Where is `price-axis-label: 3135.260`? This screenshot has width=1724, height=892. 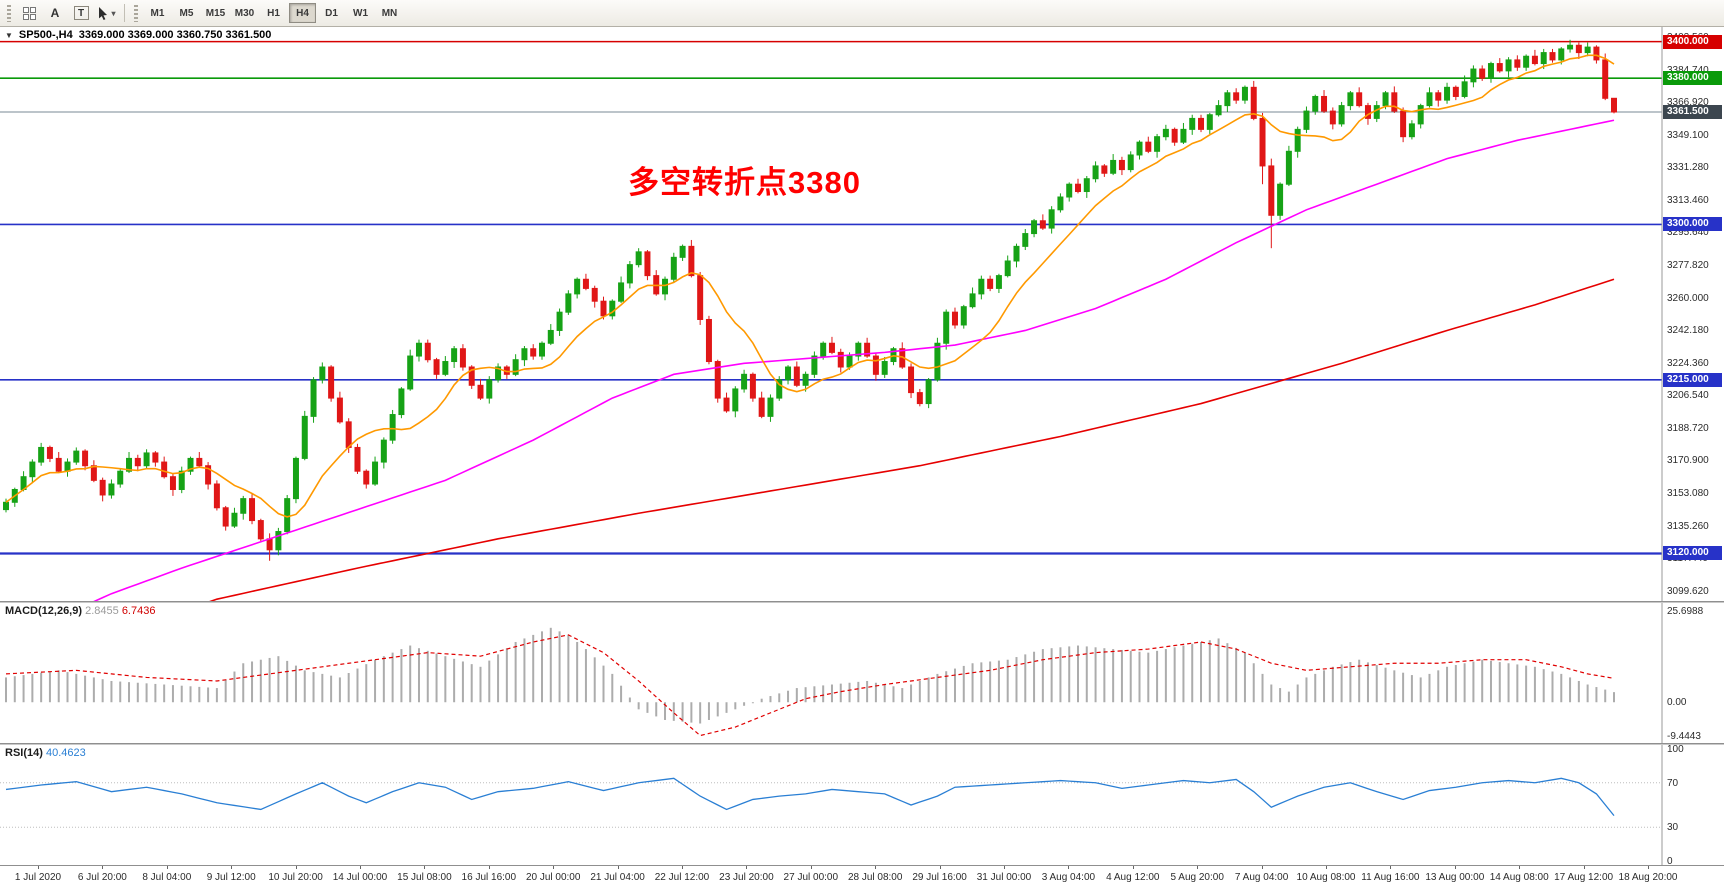
price-axis-label: 3135.260 is located at coordinates (1688, 526).